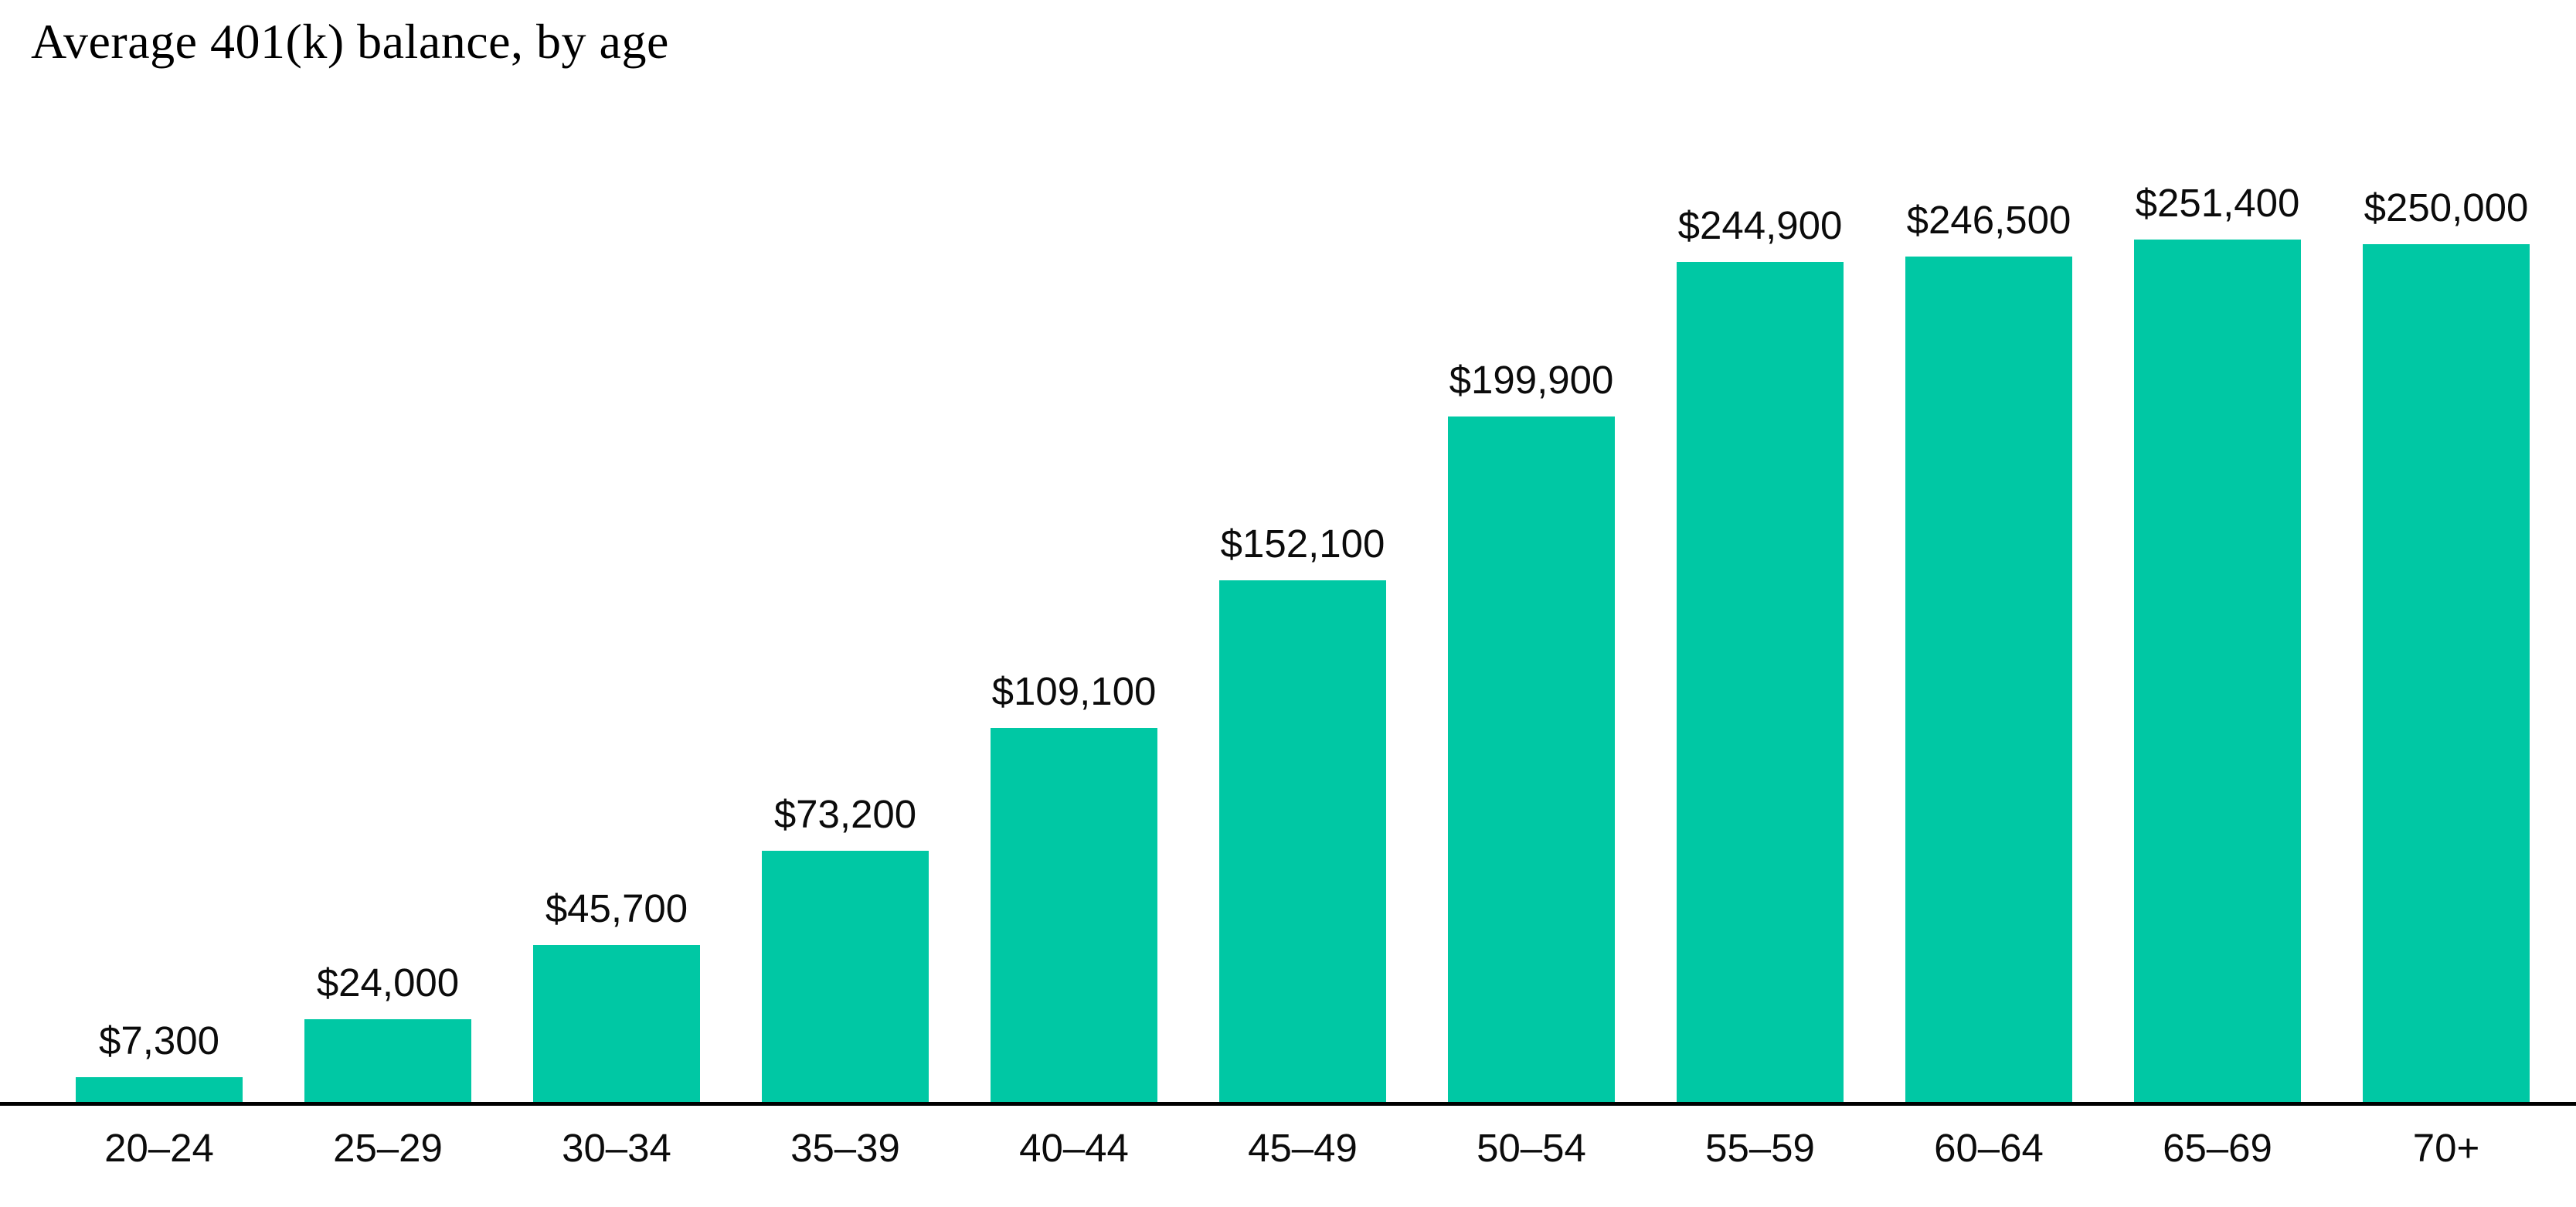  I want to click on x-axis-label: 45–49, so click(1303, 1148).